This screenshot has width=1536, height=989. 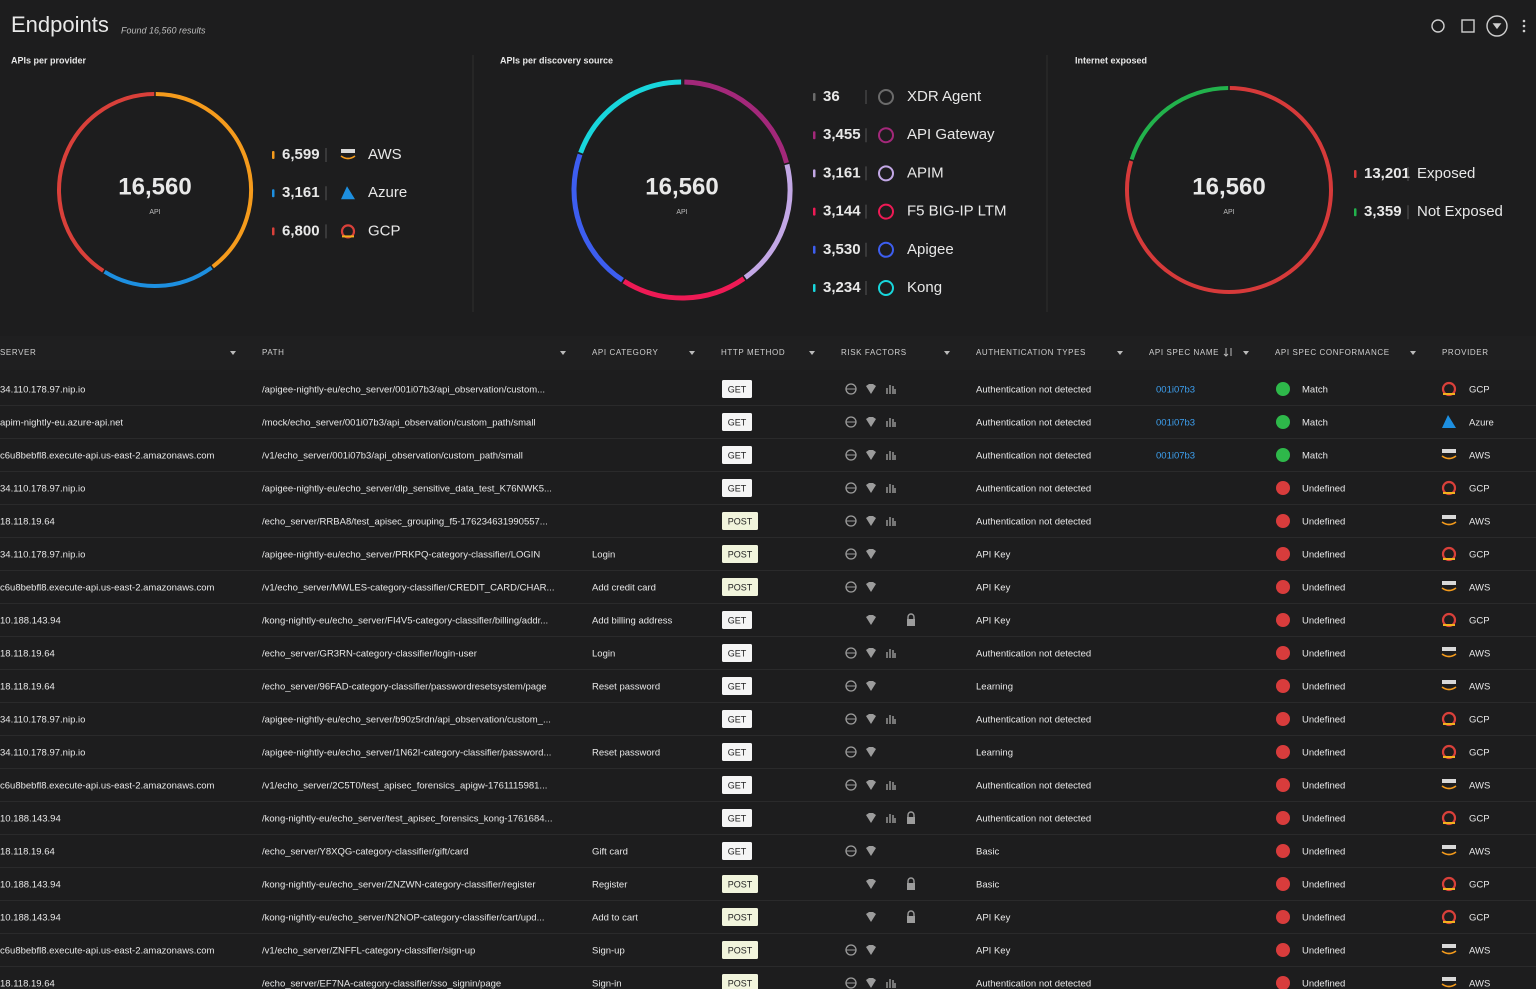 I want to click on toolbar, so click(x=1478, y=26).